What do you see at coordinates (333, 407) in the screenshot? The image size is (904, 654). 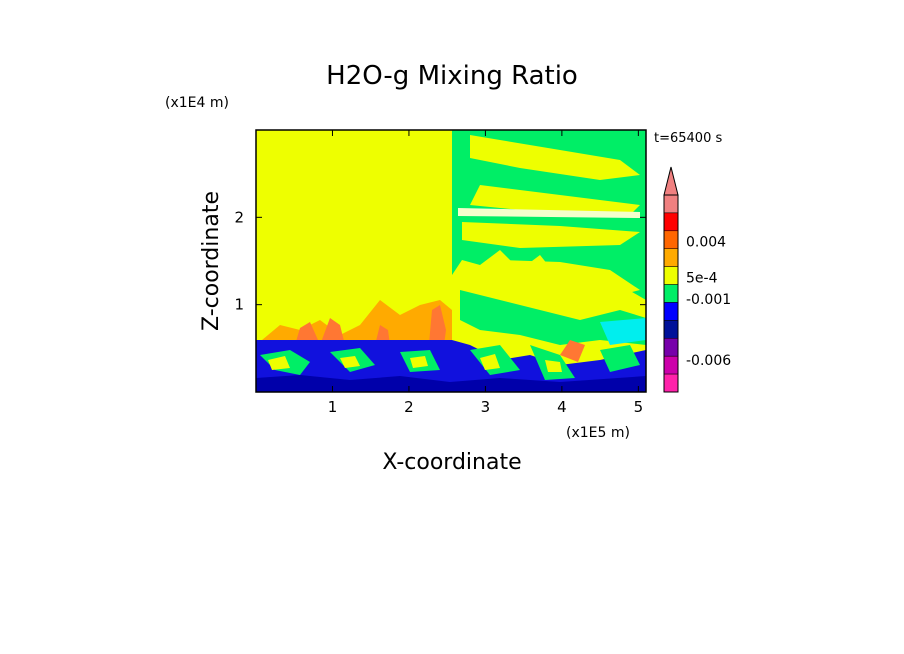 I see `x-tick-label: 1` at bounding box center [333, 407].